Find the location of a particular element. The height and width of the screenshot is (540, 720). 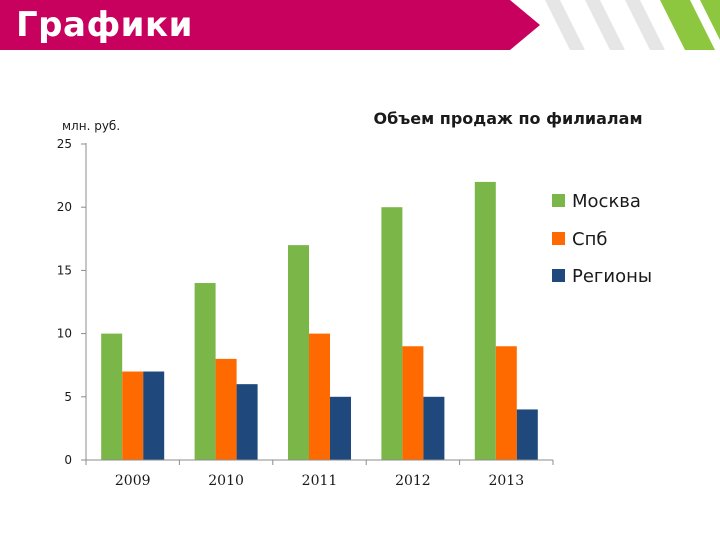

bar-spb-2011 is located at coordinates (319, 396).